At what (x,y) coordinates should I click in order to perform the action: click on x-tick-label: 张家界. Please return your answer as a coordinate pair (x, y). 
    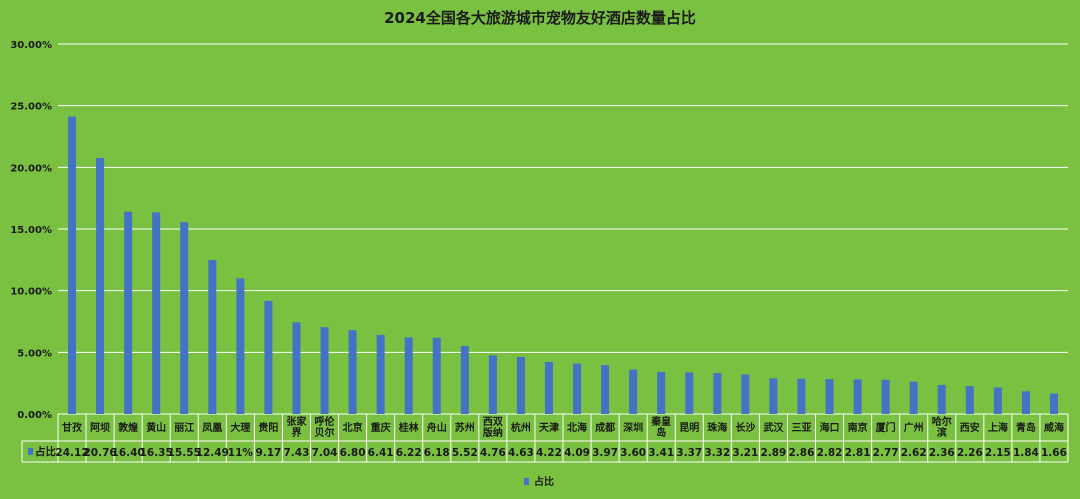
    Looking at the image, I should click on (296, 427).